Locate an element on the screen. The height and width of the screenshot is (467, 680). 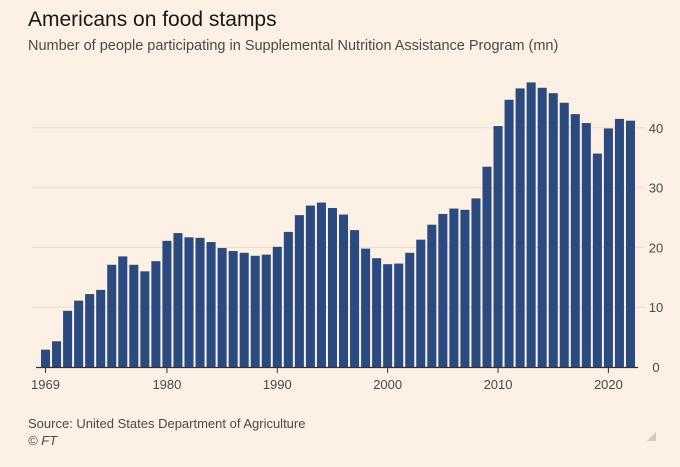
y-tick-label: 10 is located at coordinates (656, 307).